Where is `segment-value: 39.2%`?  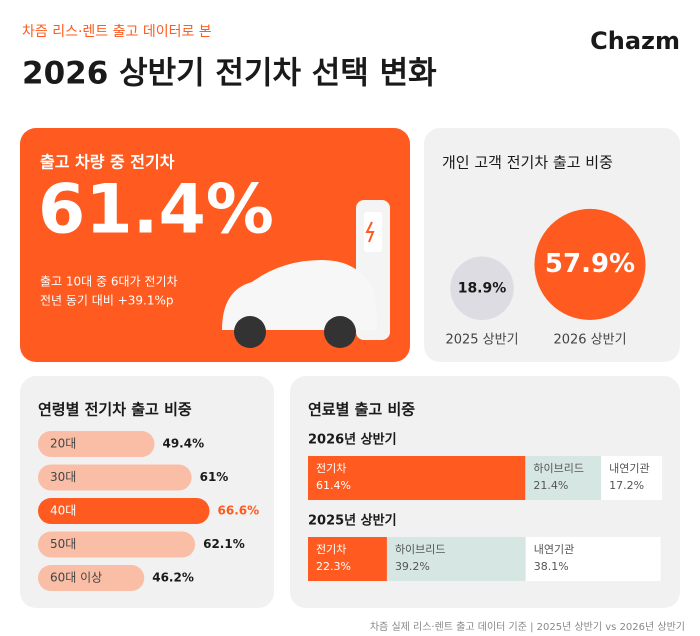 segment-value: 39.2% is located at coordinates (412, 566).